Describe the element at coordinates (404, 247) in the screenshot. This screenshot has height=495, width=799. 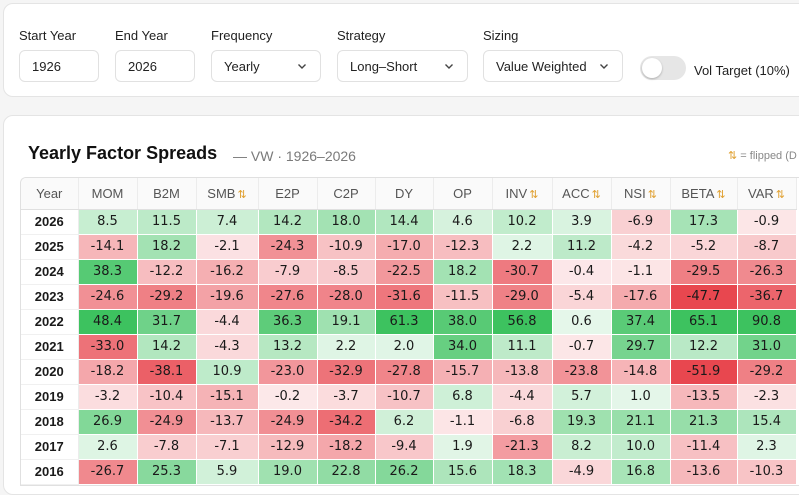
I see `spread-cell: -17.0` at that location.